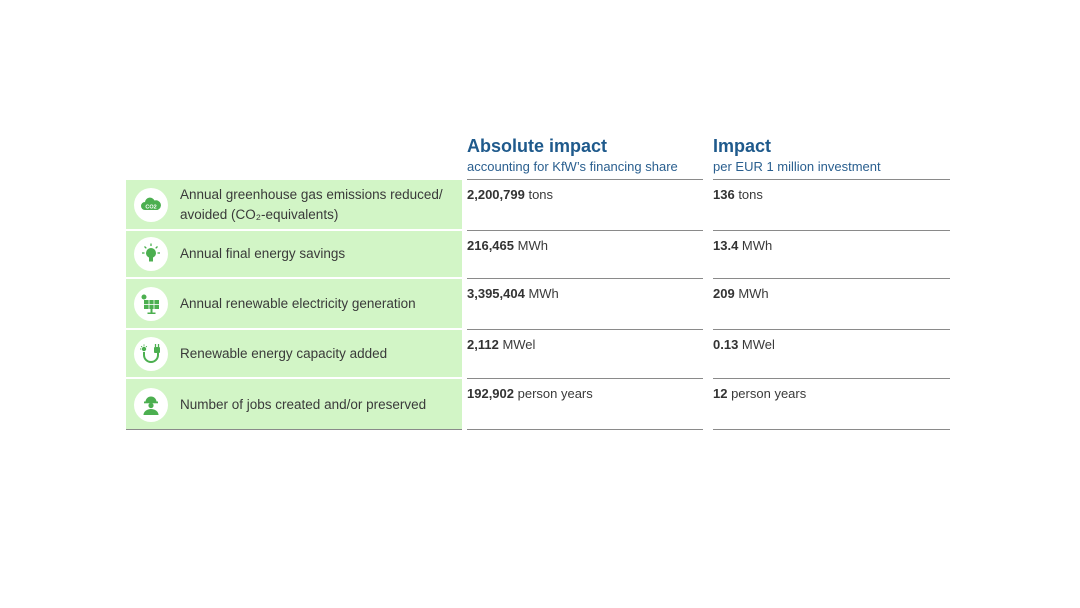 This screenshot has width=1080, height=608. What do you see at coordinates (483, 344) in the screenshot?
I see `absolute-value: 2,112` at bounding box center [483, 344].